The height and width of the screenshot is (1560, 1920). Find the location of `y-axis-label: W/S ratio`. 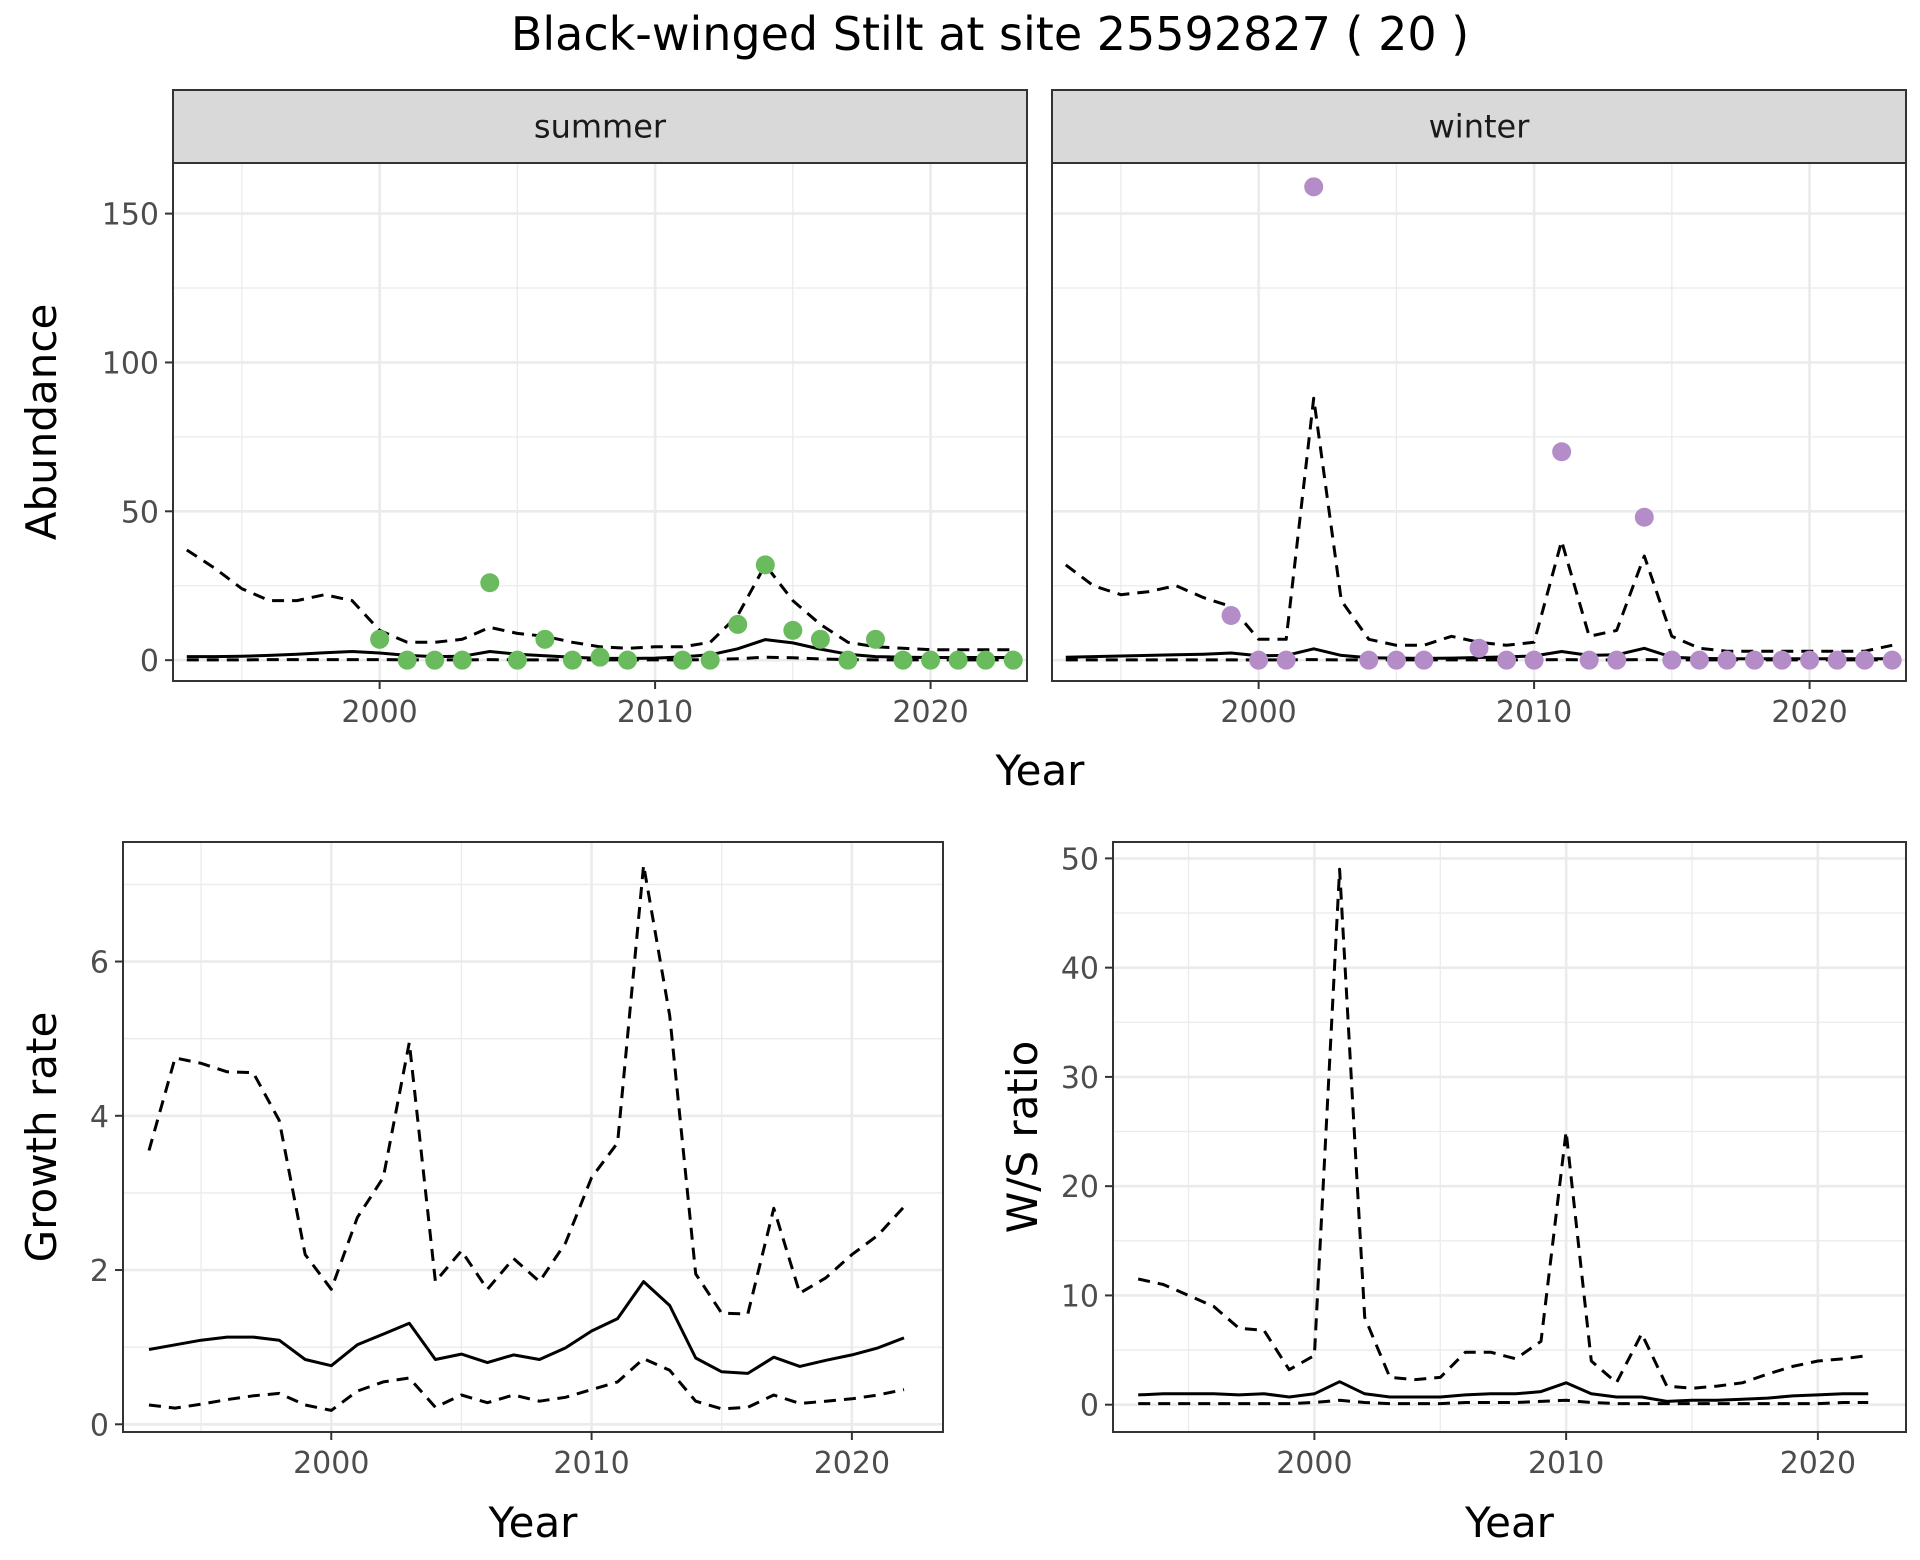

y-axis-label: W/S ratio is located at coordinates (1022, 1137).